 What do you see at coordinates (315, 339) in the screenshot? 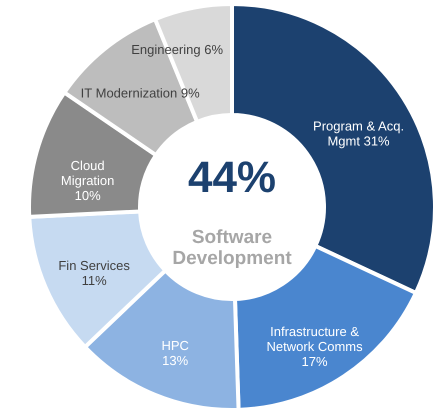
I see `slice-label: Infrastructure & Network Comms` at bounding box center [315, 339].